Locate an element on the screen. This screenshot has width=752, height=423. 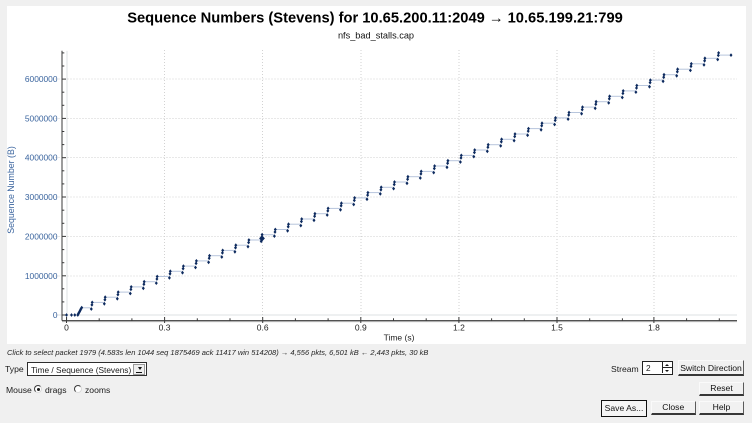
svg-text: 6000000 is located at coordinates (41, 79).